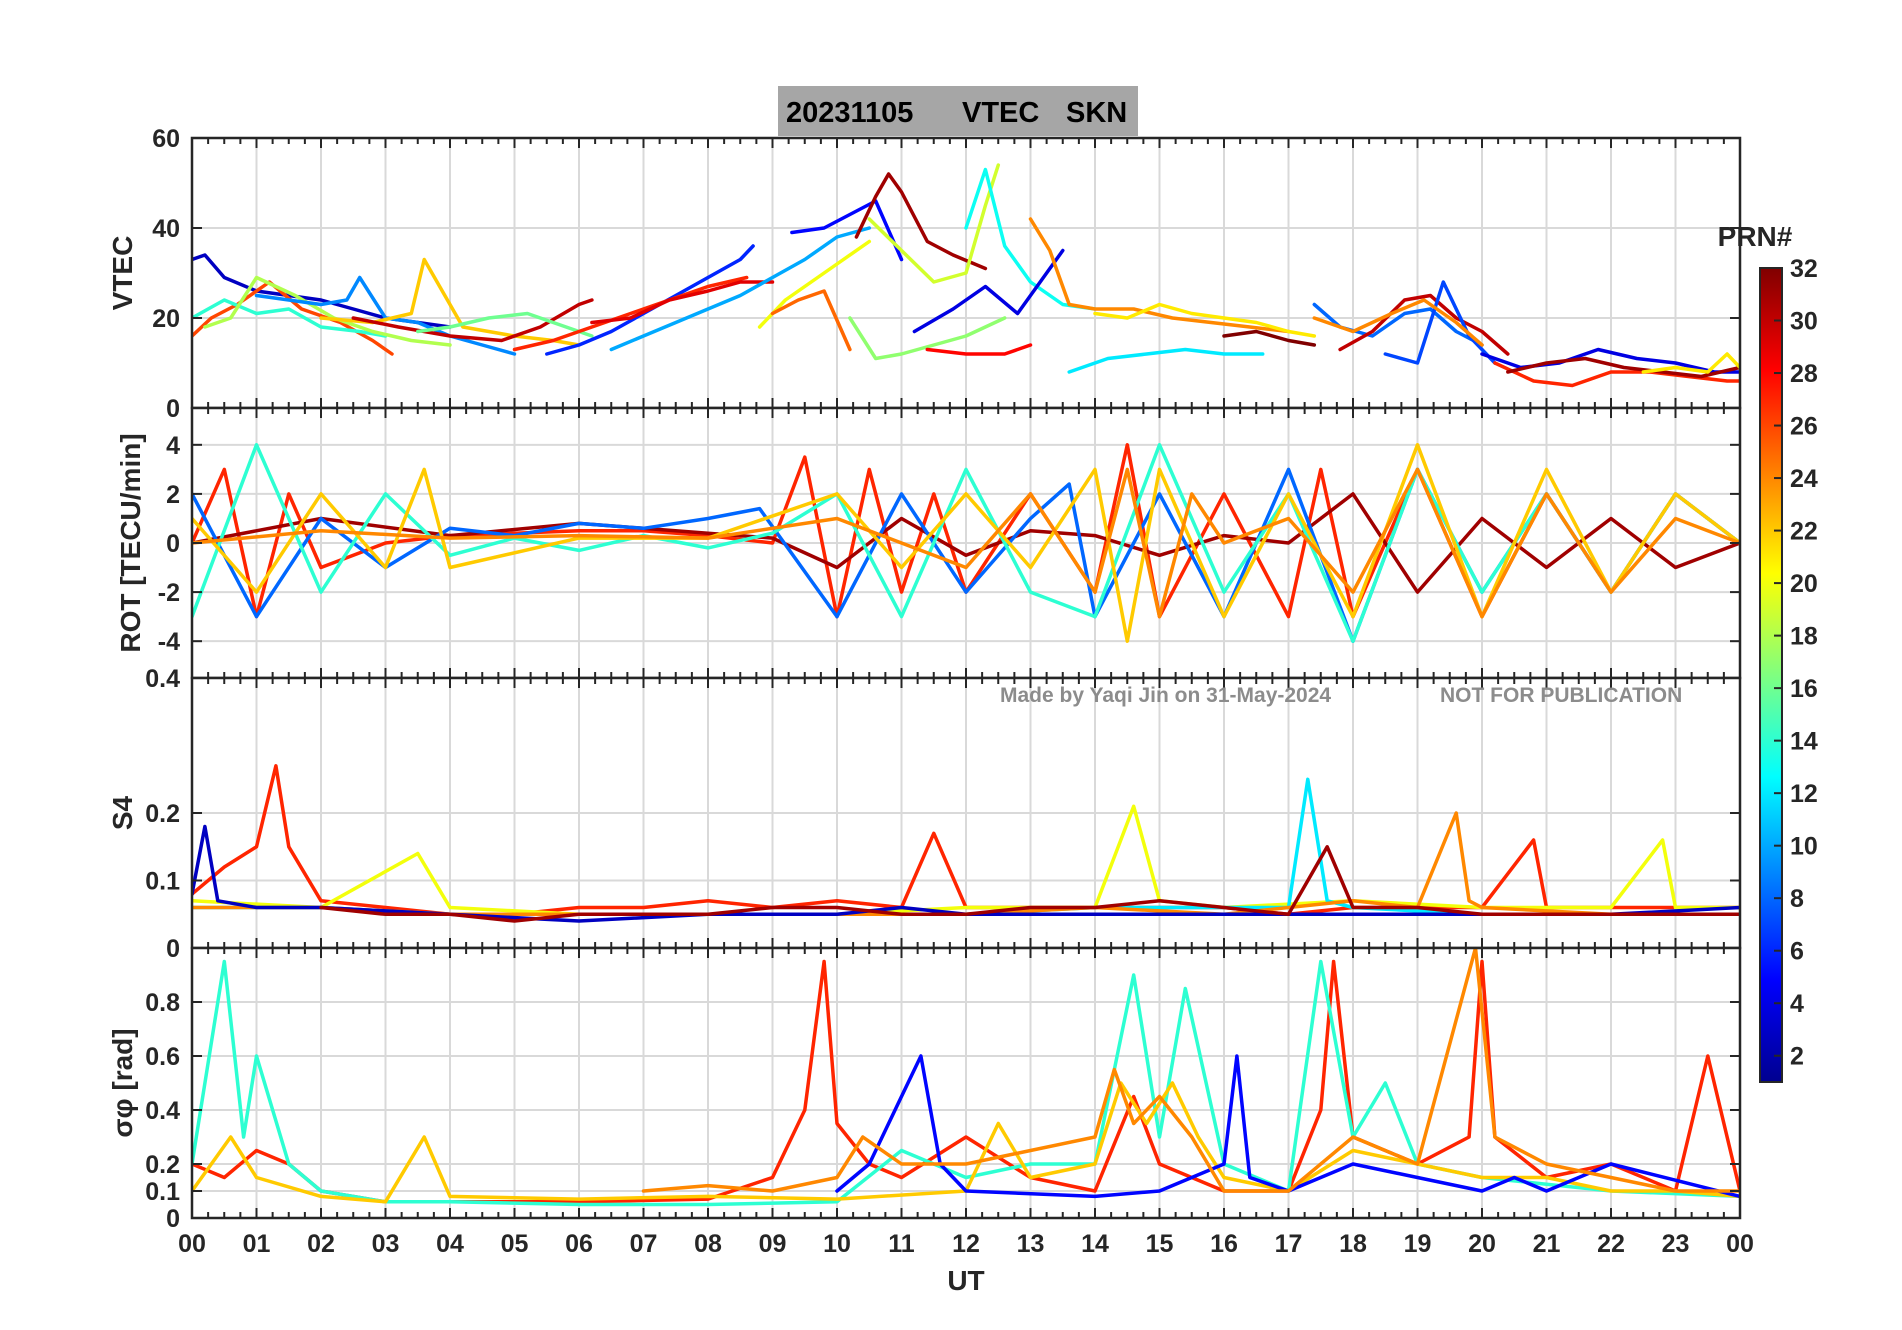 The width and height of the screenshot is (1902, 1330). What do you see at coordinates (166, 229) in the screenshot?
I see `y-tick-label: 40` at bounding box center [166, 229].